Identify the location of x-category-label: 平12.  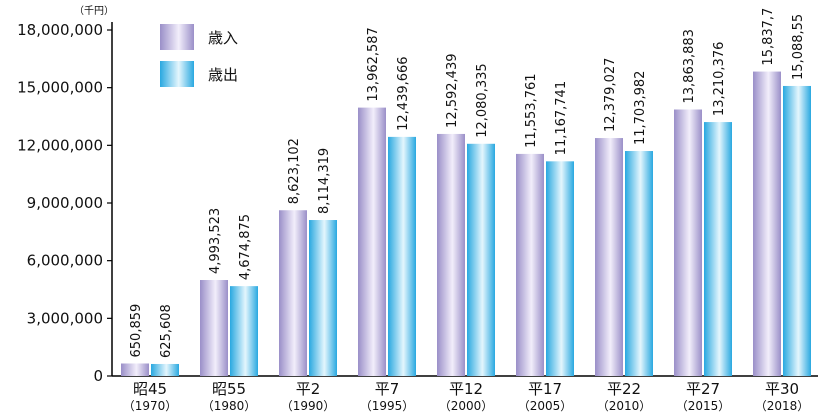
(466, 389).